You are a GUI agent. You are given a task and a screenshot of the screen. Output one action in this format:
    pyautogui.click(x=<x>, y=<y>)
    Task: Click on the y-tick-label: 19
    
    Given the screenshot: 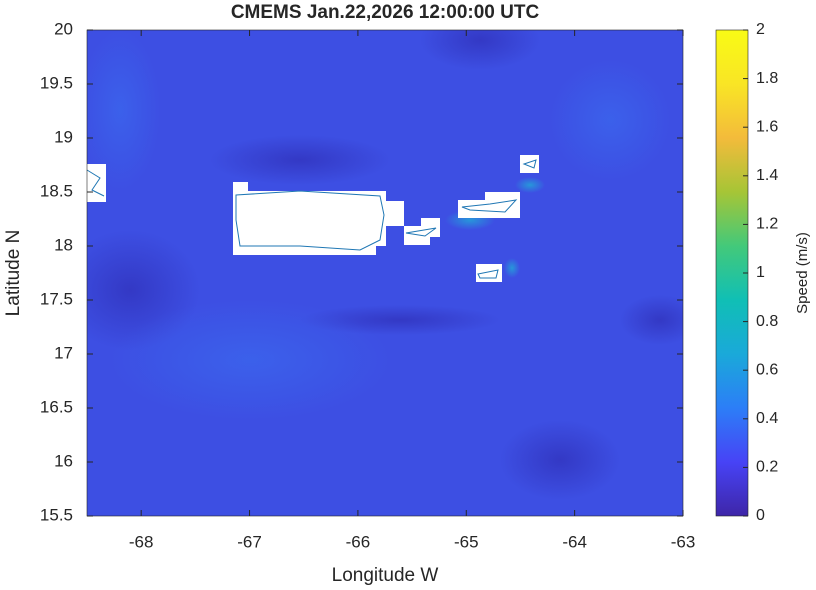 What is the action you would take?
    pyautogui.click(x=63, y=136)
    